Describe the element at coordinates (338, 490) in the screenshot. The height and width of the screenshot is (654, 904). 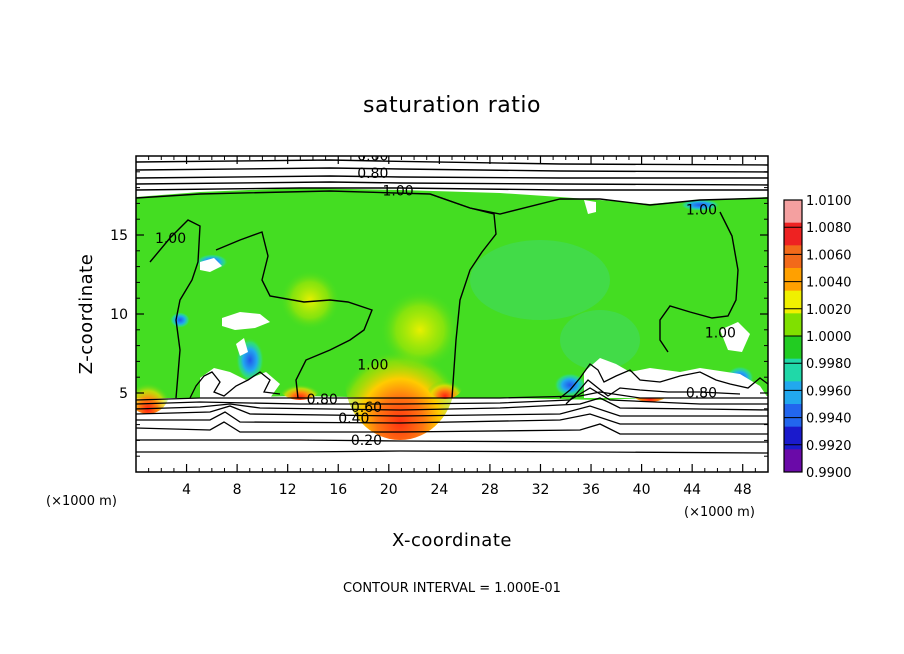
I see `x-tick-label: 16` at that location.